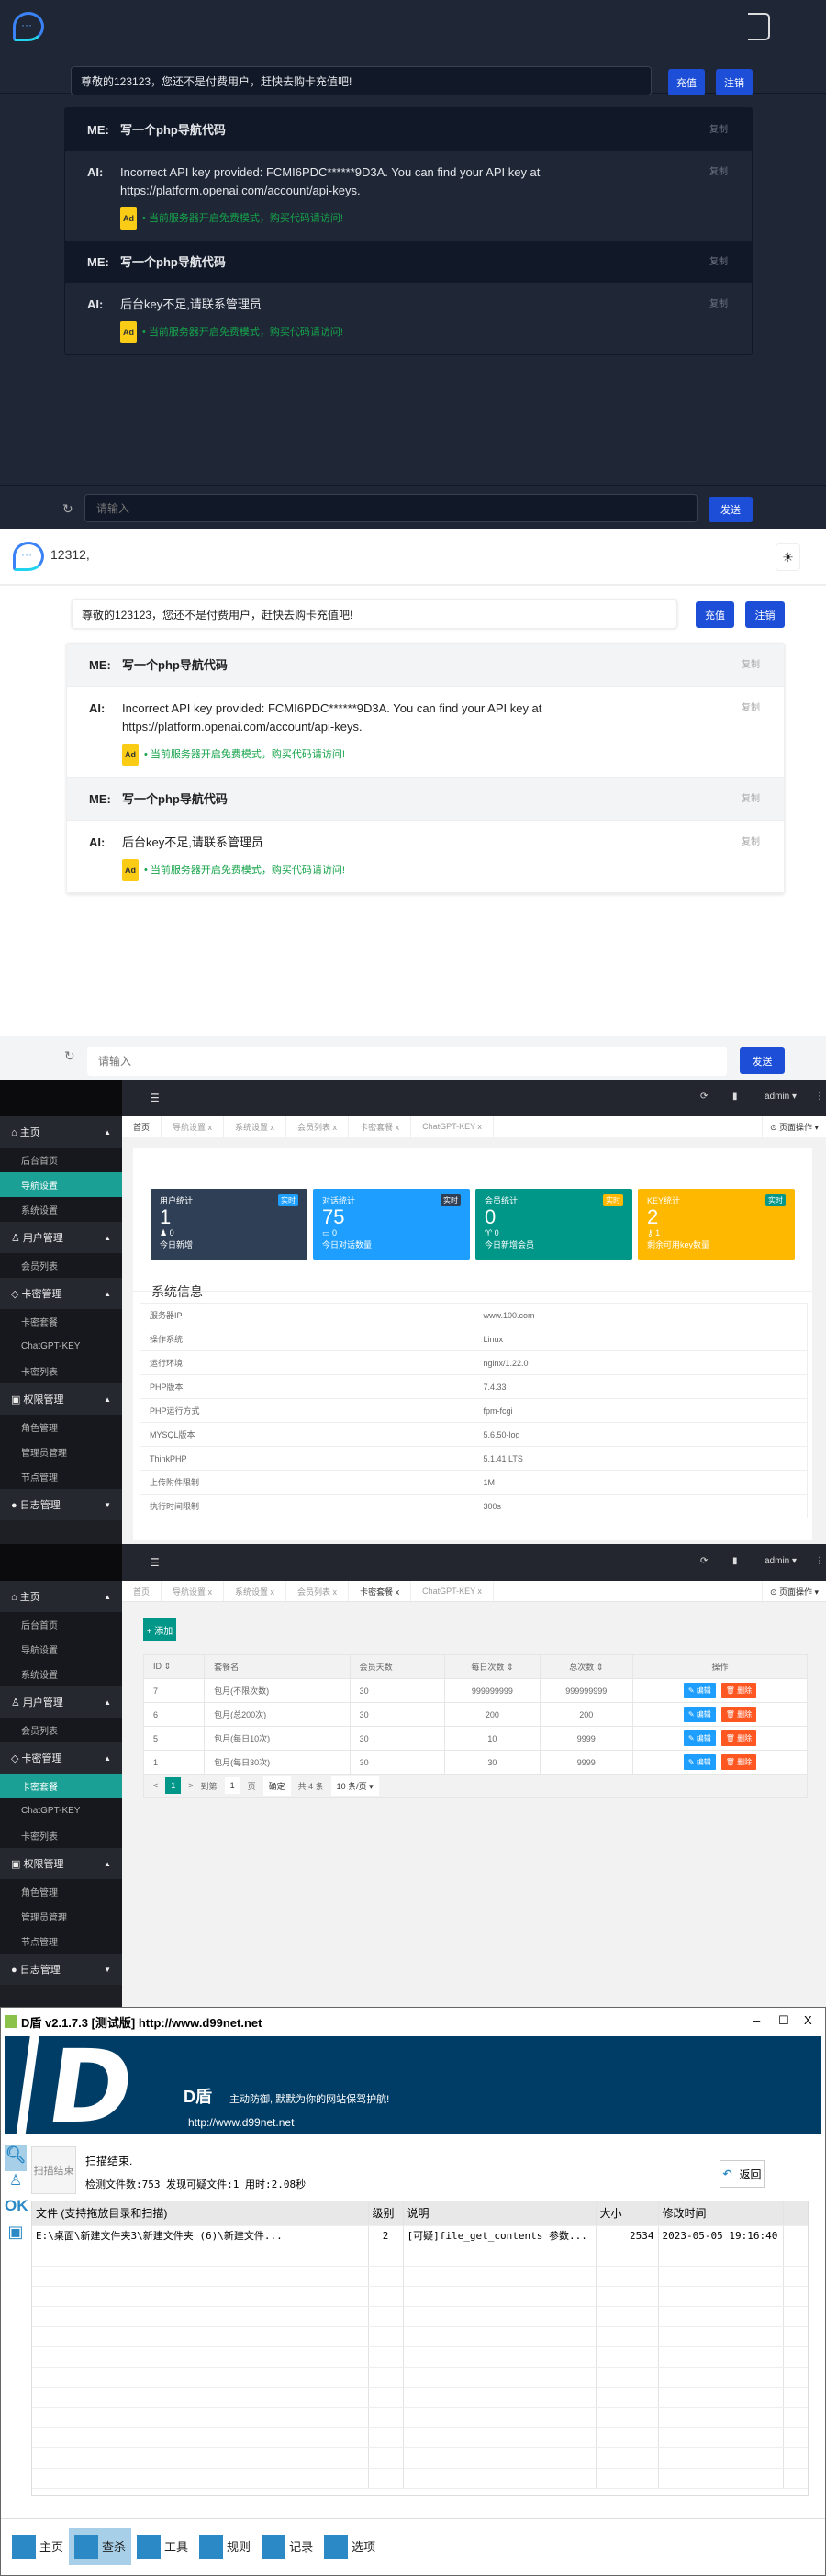 The image size is (826, 2576). Describe the element at coordinates (162, 2546) in the screenshot. I see `toolbar-tools-button: 工具` at that location.